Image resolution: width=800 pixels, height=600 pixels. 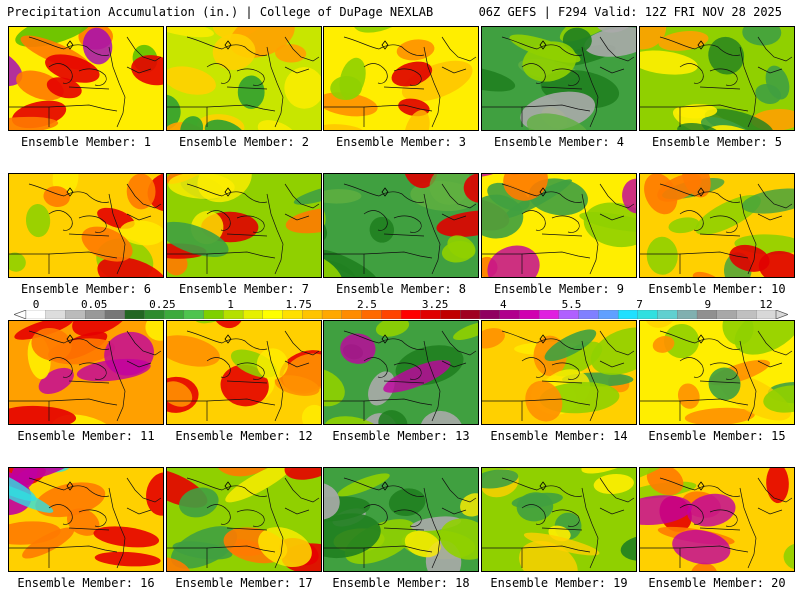 I want to click on ensemble-member-label: Ensemble Member: 8, so click(x=401, y=289).